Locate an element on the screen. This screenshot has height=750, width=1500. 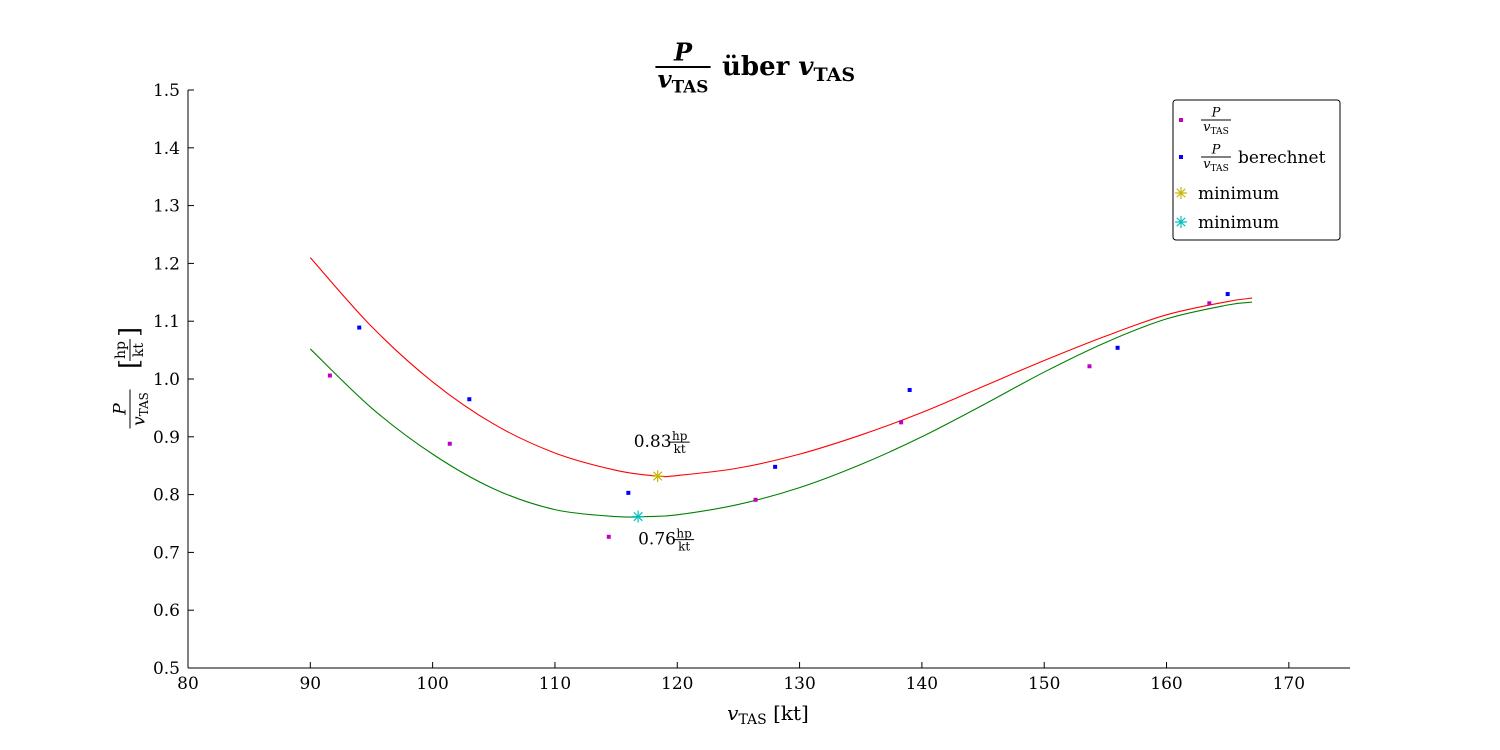
x-tick-label: 100 is located at coordinates (432, 684).